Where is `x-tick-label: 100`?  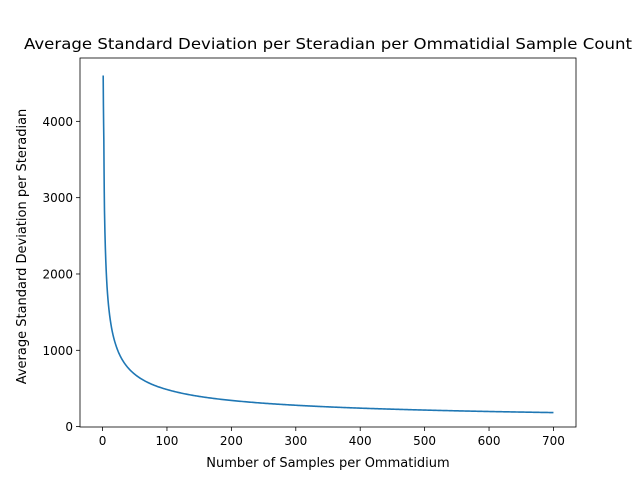
x-tick-label: 100 is located at coordinates (167, 441).